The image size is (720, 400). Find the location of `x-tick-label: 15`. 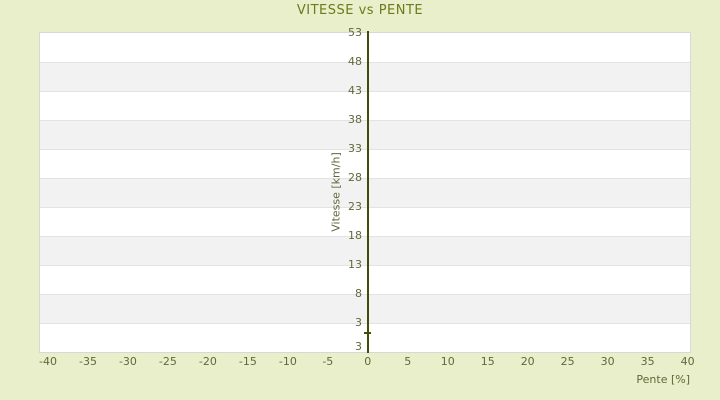

x-tick-label: 15 is located at coordinates (487, 361).